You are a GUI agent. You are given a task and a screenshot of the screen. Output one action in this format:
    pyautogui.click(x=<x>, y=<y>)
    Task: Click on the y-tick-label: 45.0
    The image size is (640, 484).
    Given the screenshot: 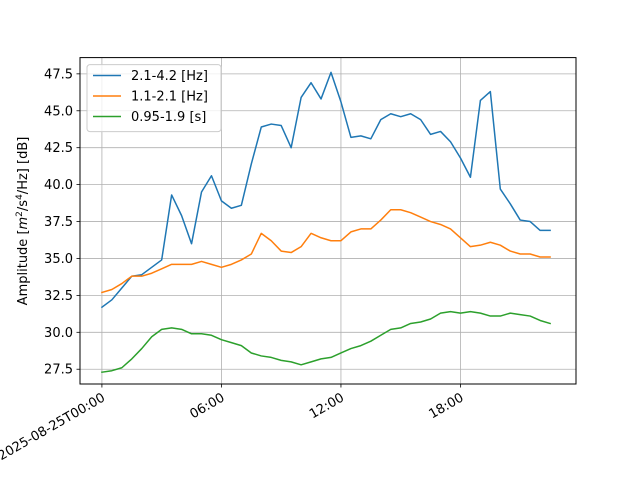 What is the action you would take?
    pyautogui.click(x=58, y=111)
    